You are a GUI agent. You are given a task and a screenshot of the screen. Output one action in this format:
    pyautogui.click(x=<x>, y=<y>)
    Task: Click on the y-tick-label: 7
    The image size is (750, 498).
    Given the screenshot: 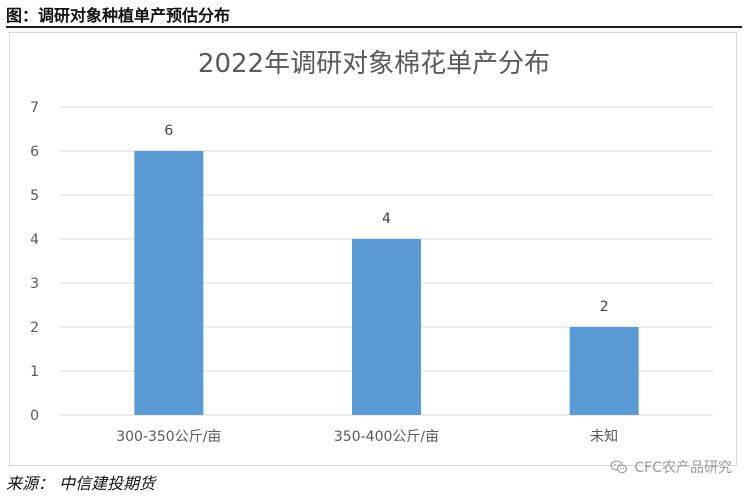 What is the action you would take?
    pyautogui.click(x=34, y=108)
    